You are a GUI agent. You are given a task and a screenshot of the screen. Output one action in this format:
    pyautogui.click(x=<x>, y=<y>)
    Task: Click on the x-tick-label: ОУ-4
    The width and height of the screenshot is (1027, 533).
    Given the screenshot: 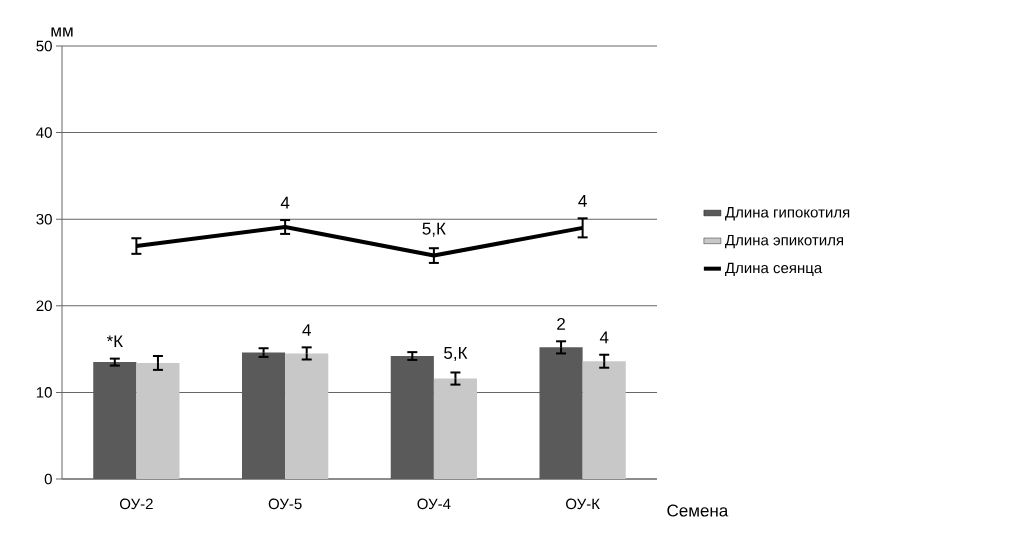 What is the action you would take?
    pyautogui.click(x=434, y=504)
    